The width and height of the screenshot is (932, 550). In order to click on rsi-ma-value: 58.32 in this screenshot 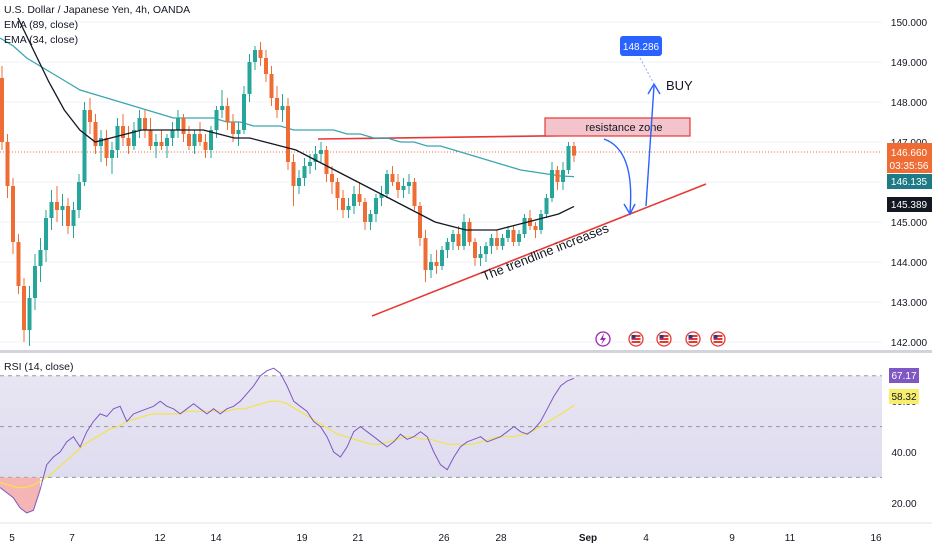, I will do `click(903, 397)`.